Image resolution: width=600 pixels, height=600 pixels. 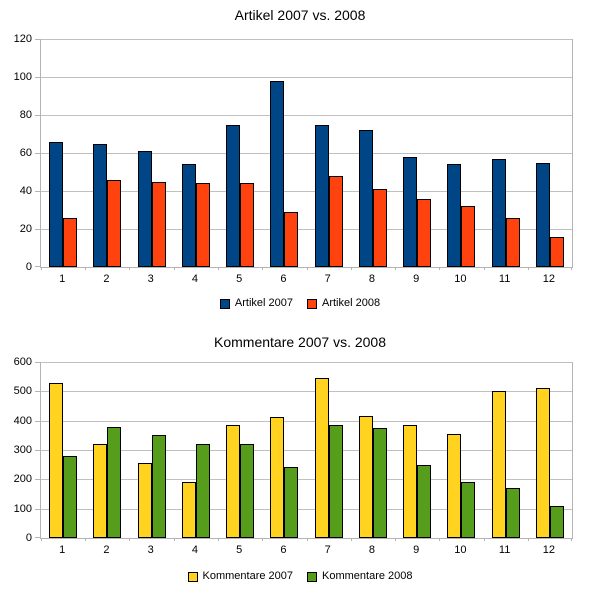 What do you see at coordinates (22, 39) in the screenshot?
I see `y-axis-tick-label: 120` at bounding box center [22, 39].